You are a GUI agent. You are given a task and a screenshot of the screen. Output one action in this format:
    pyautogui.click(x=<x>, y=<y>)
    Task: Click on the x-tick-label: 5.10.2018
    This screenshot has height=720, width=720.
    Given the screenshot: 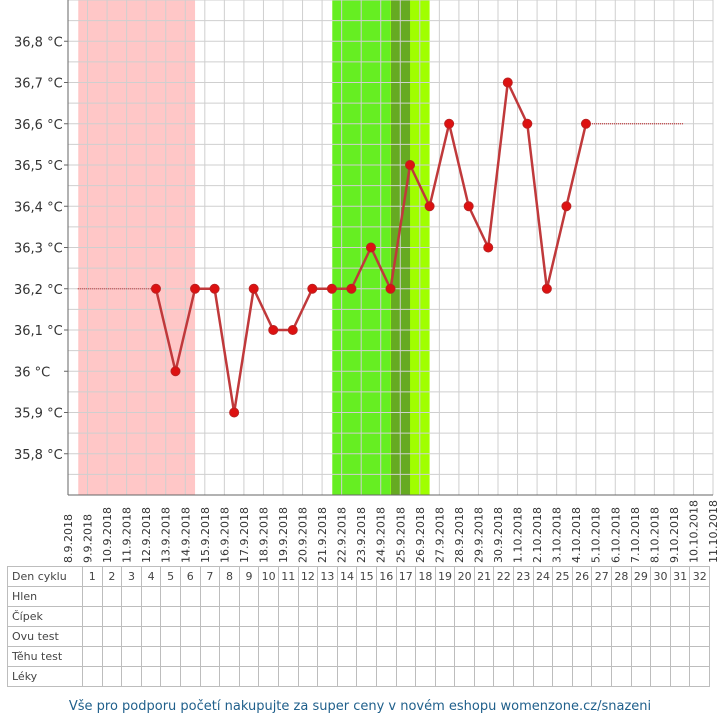 What is the action you would take?
    pyautogui.click(x=596, y=535)
    